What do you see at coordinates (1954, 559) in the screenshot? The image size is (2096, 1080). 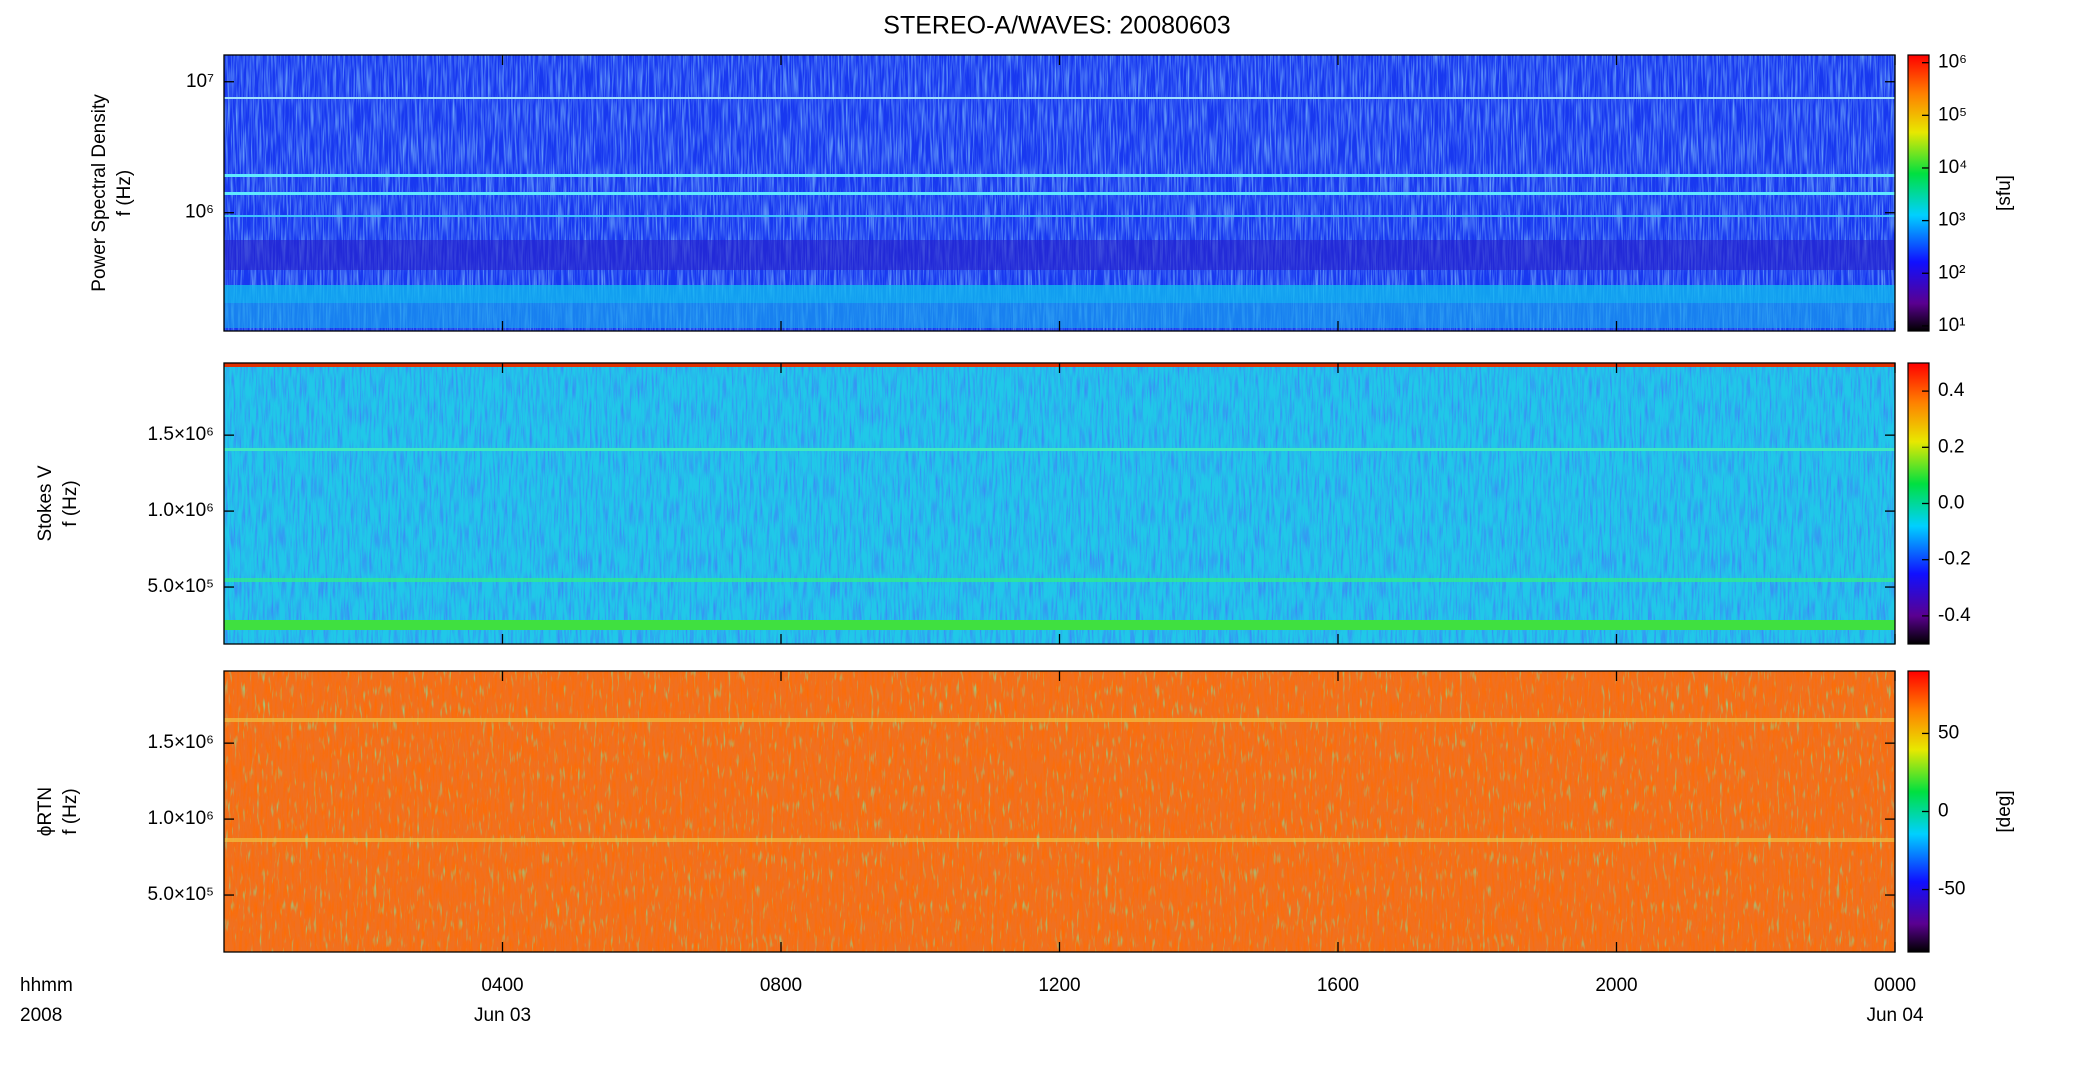 I see `colorbar-tick-label: -0.2` at bounding box center [1954, 559].